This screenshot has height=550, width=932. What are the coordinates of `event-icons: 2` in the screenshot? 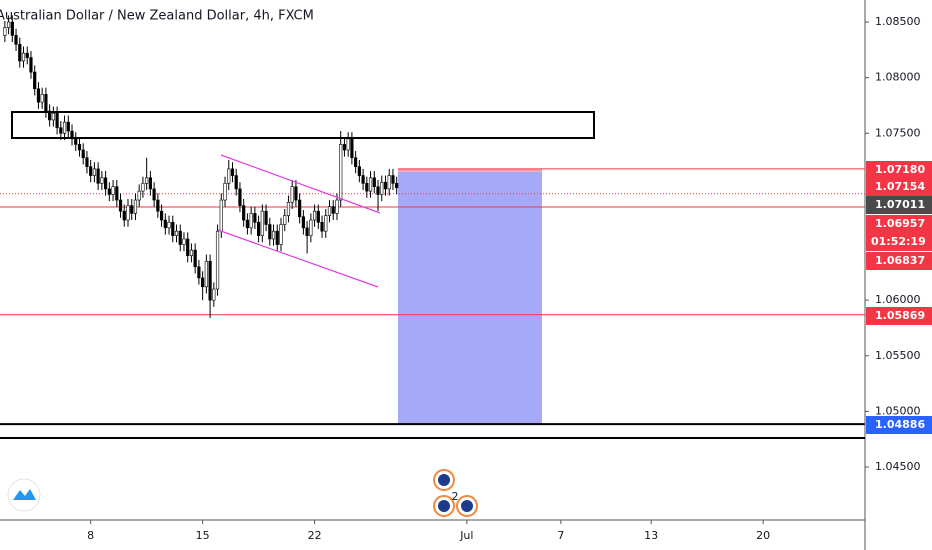 It's located at (455, 493).